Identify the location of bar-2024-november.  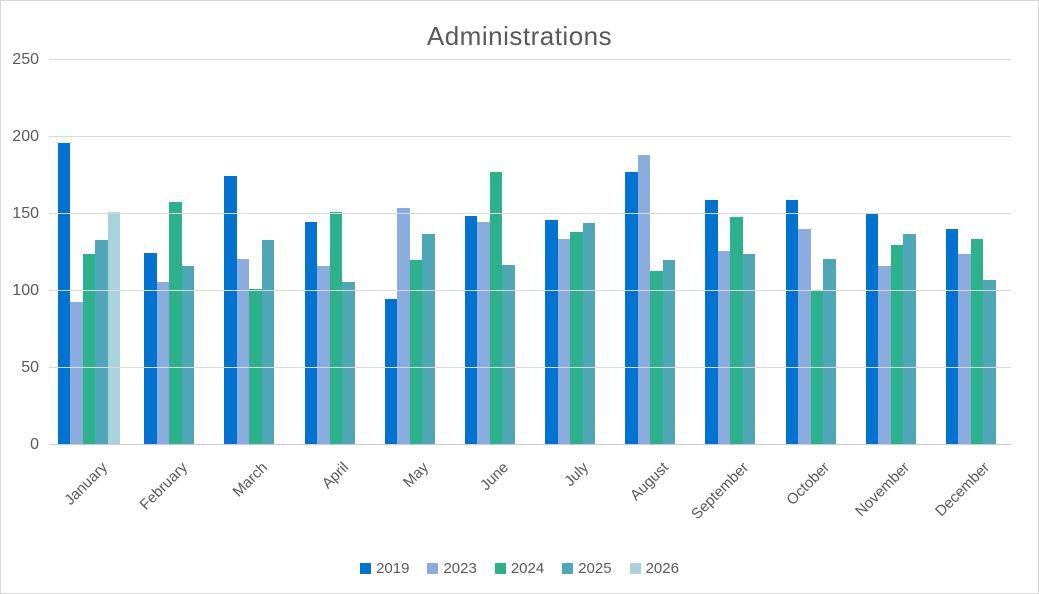
(897, 344).